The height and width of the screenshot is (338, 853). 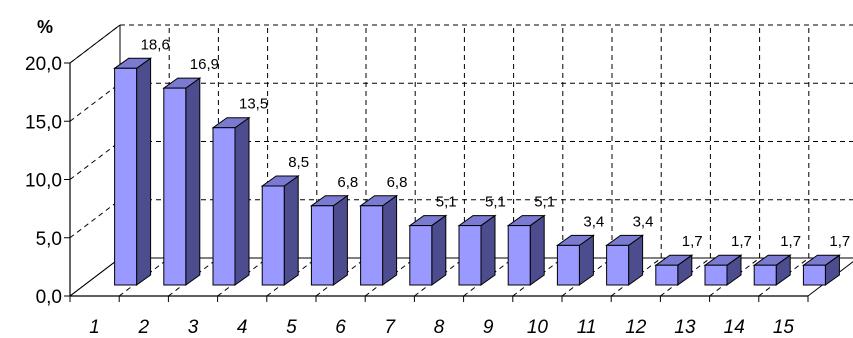 I want to click on data-label: 16,9, so click(x=204, y=64).